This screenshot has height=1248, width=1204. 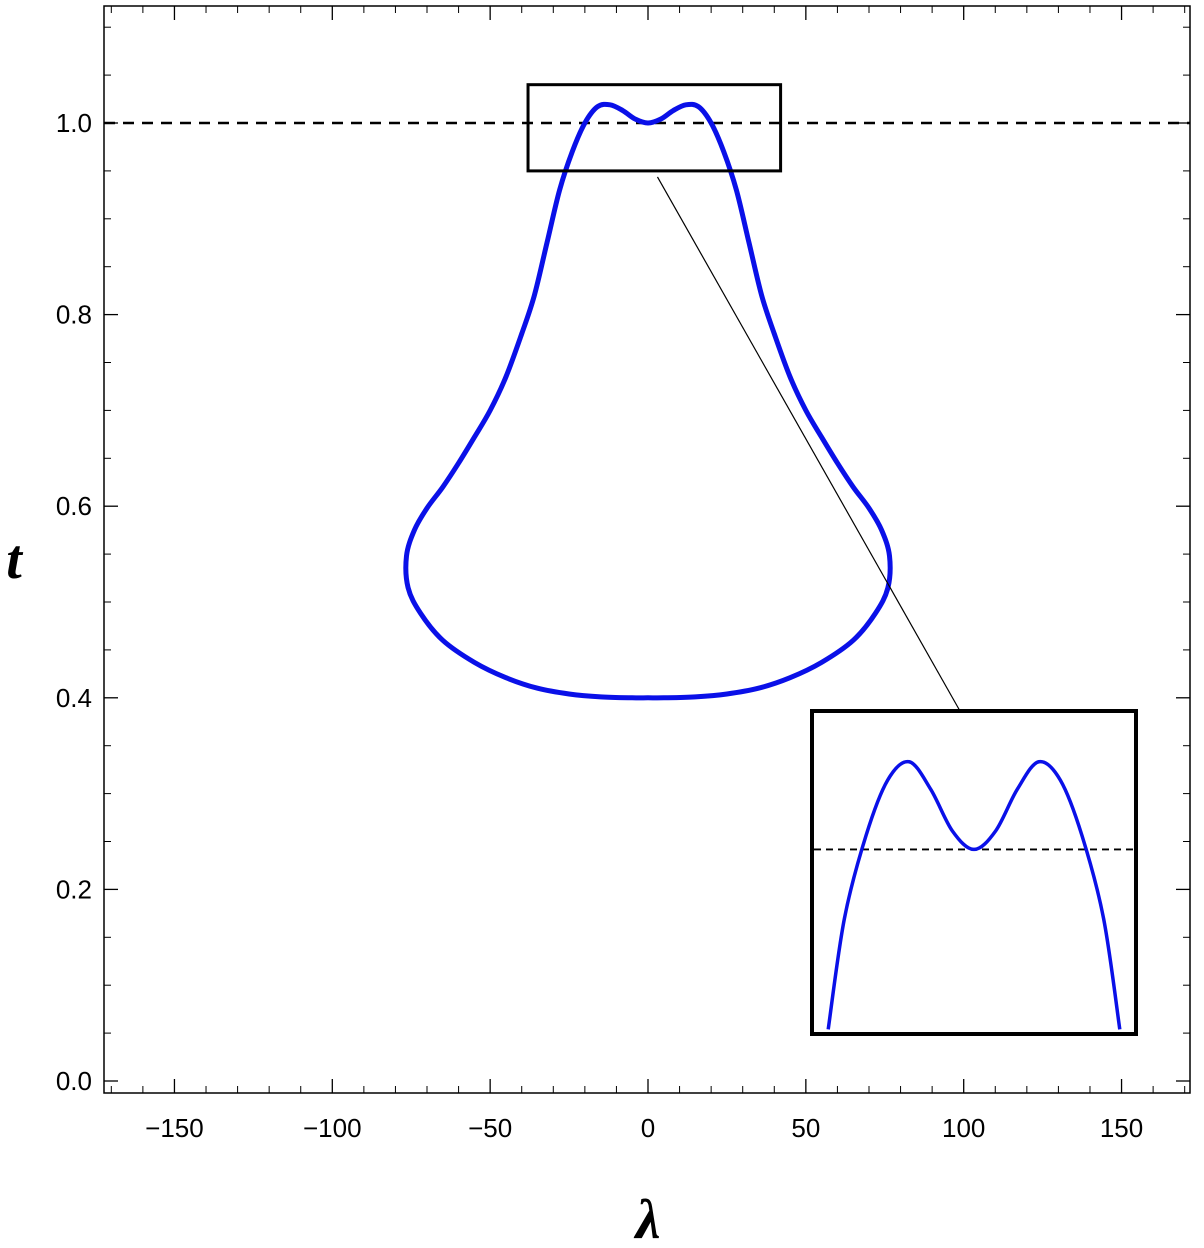 What do you see at coordinates (74, 1081) in the screenshot?
I see `y-tick-label: 0.0` at bounding box center [74, 1081].